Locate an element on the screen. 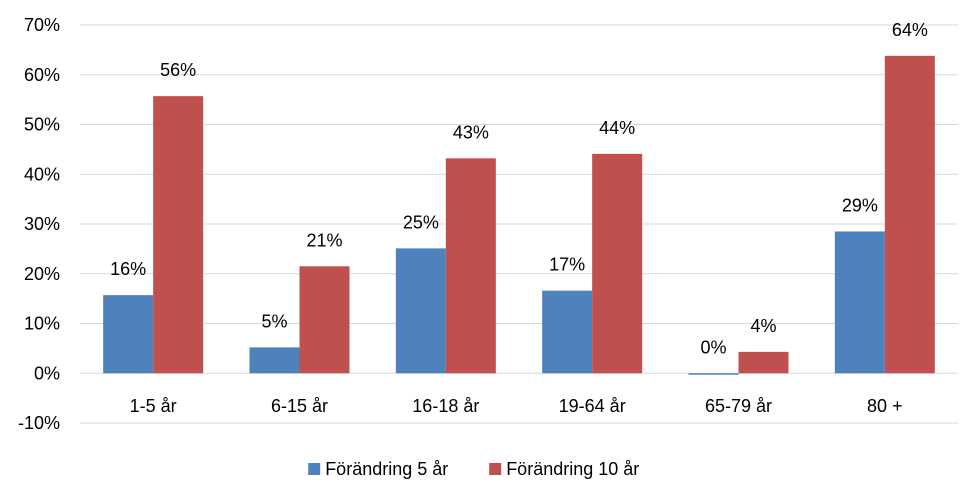  y-axis-tick-labels: -10% 0% 10% 20% 30% 40% 50% 60% 70% is located at coordinates (39, 224).